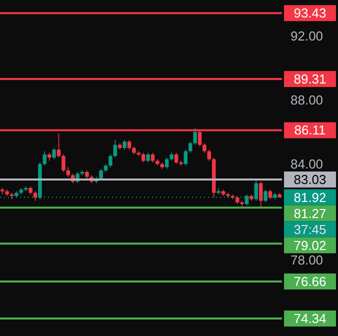  Describe the element at coordinates (307, 164) in the screenshot. I see `y-tick-label: 84.00` at that location.